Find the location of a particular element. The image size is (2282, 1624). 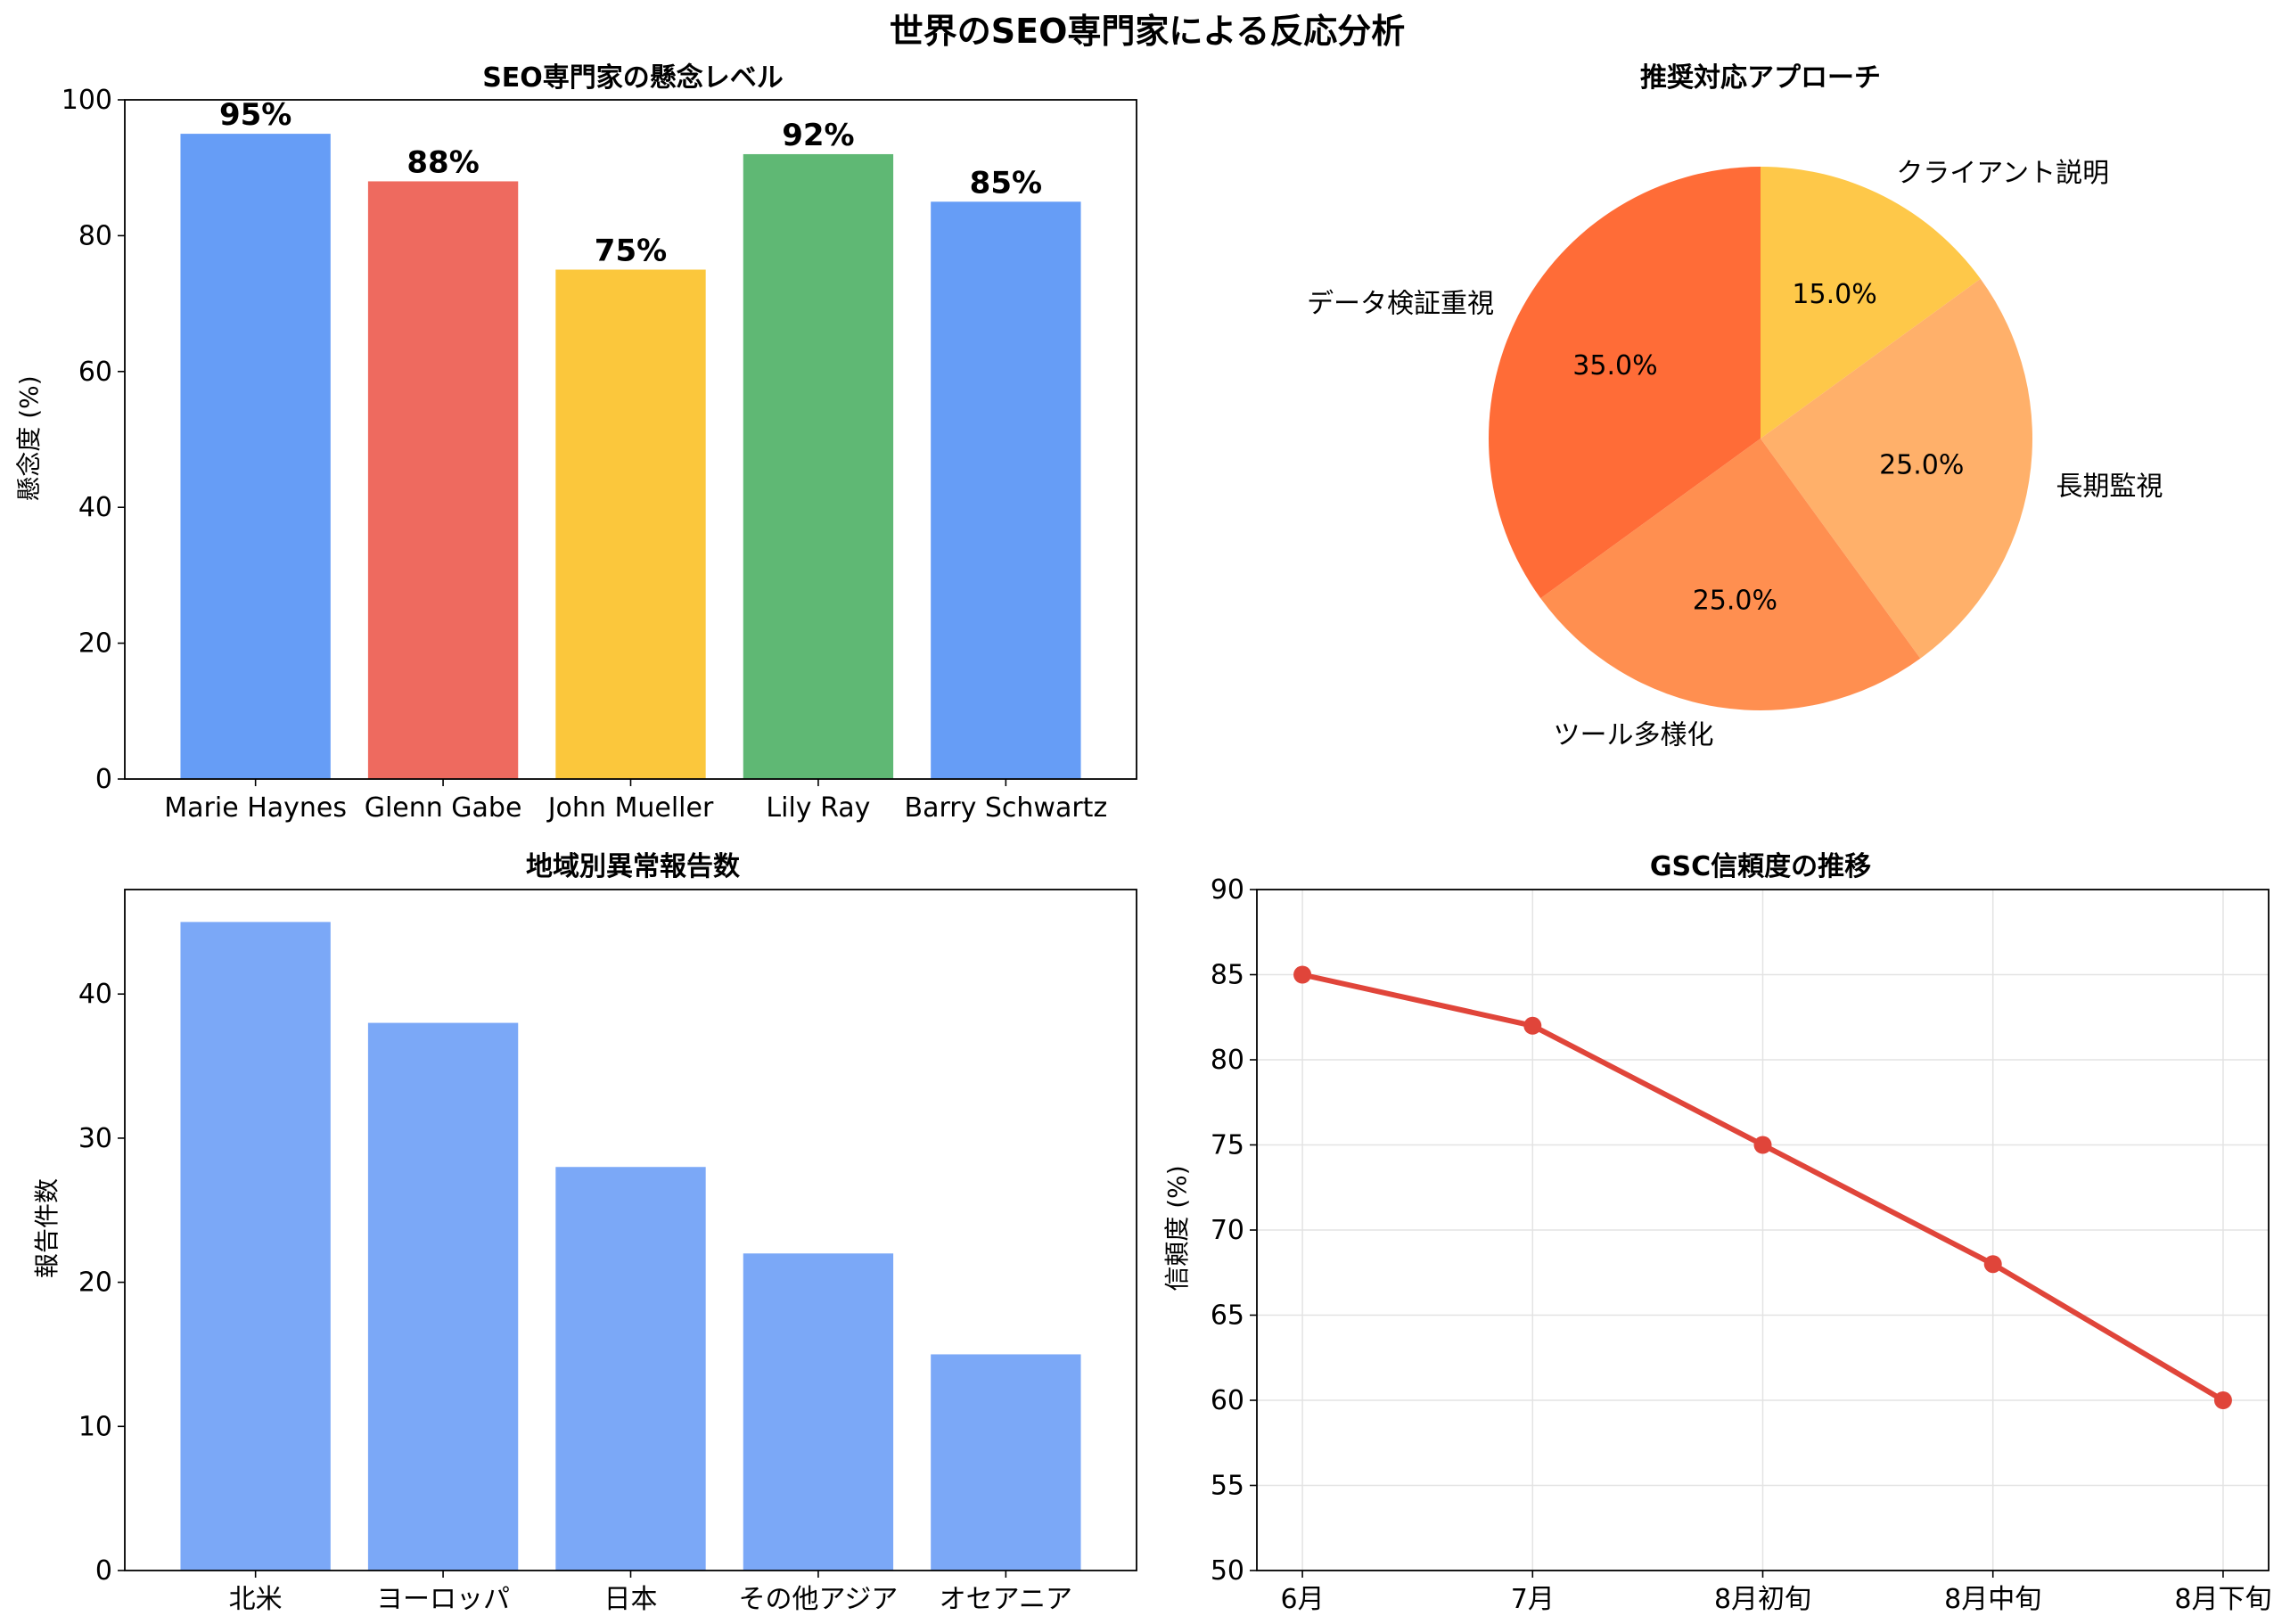

x-tick-label: オセアニア is located at coordinates (1006, 1599).